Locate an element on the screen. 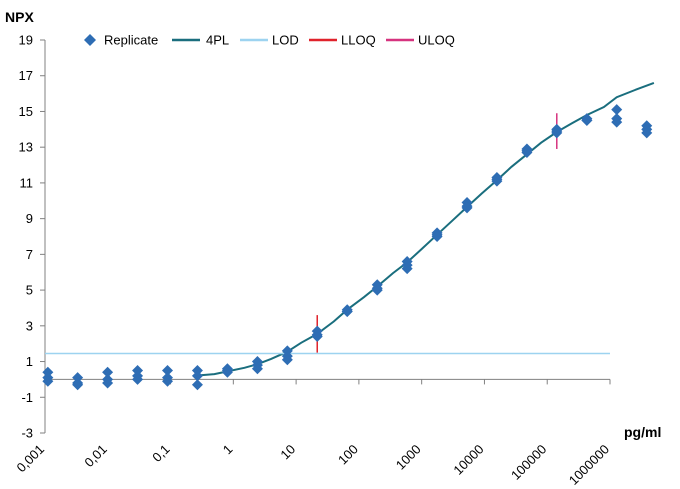 This screenshot has width=680, height=489. x-tick-label: 10000 is located at coordinates (468, 460).